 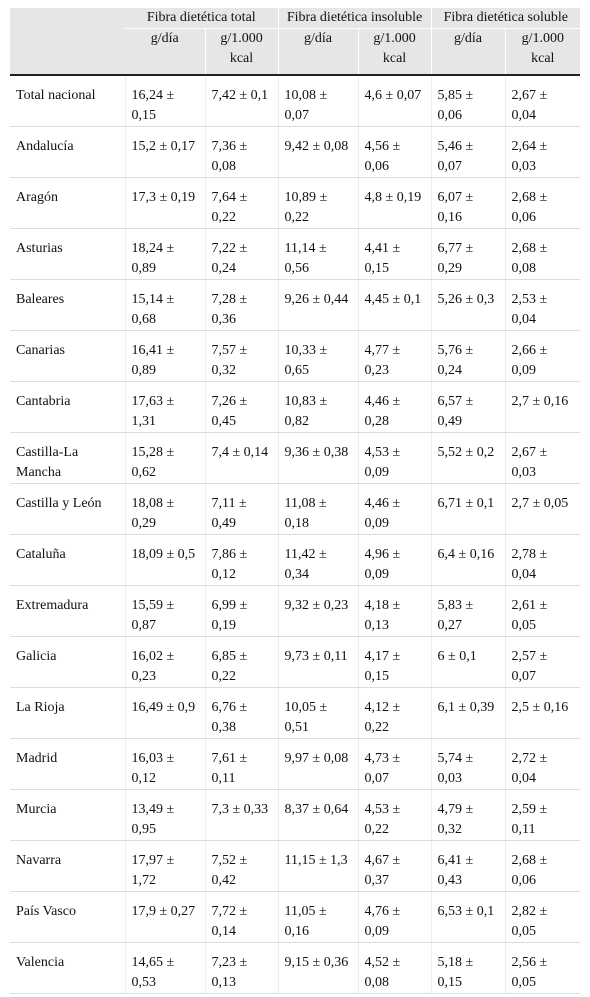 I want to click on value-cell: 7,36 ± 0,08, so click(x=241, y=152).